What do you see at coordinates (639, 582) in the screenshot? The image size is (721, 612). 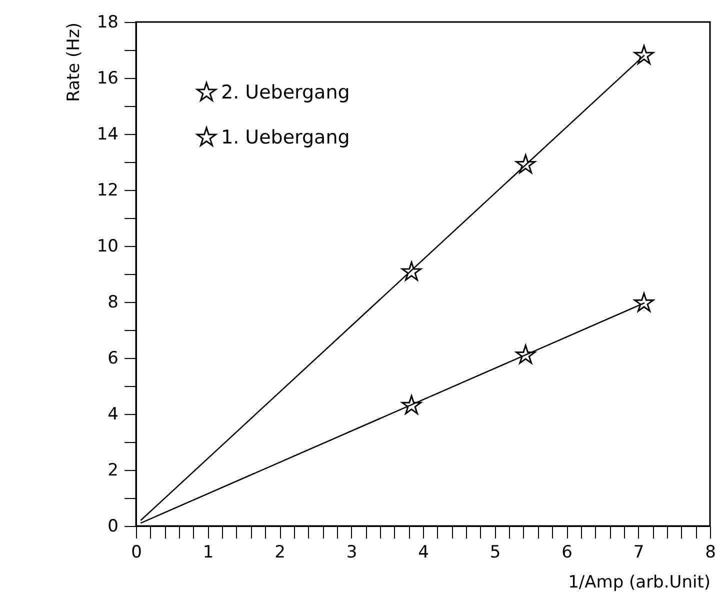 I see `x-axis-title: 1/Amp (arb.Unit)` at bounding box center [639, 582].